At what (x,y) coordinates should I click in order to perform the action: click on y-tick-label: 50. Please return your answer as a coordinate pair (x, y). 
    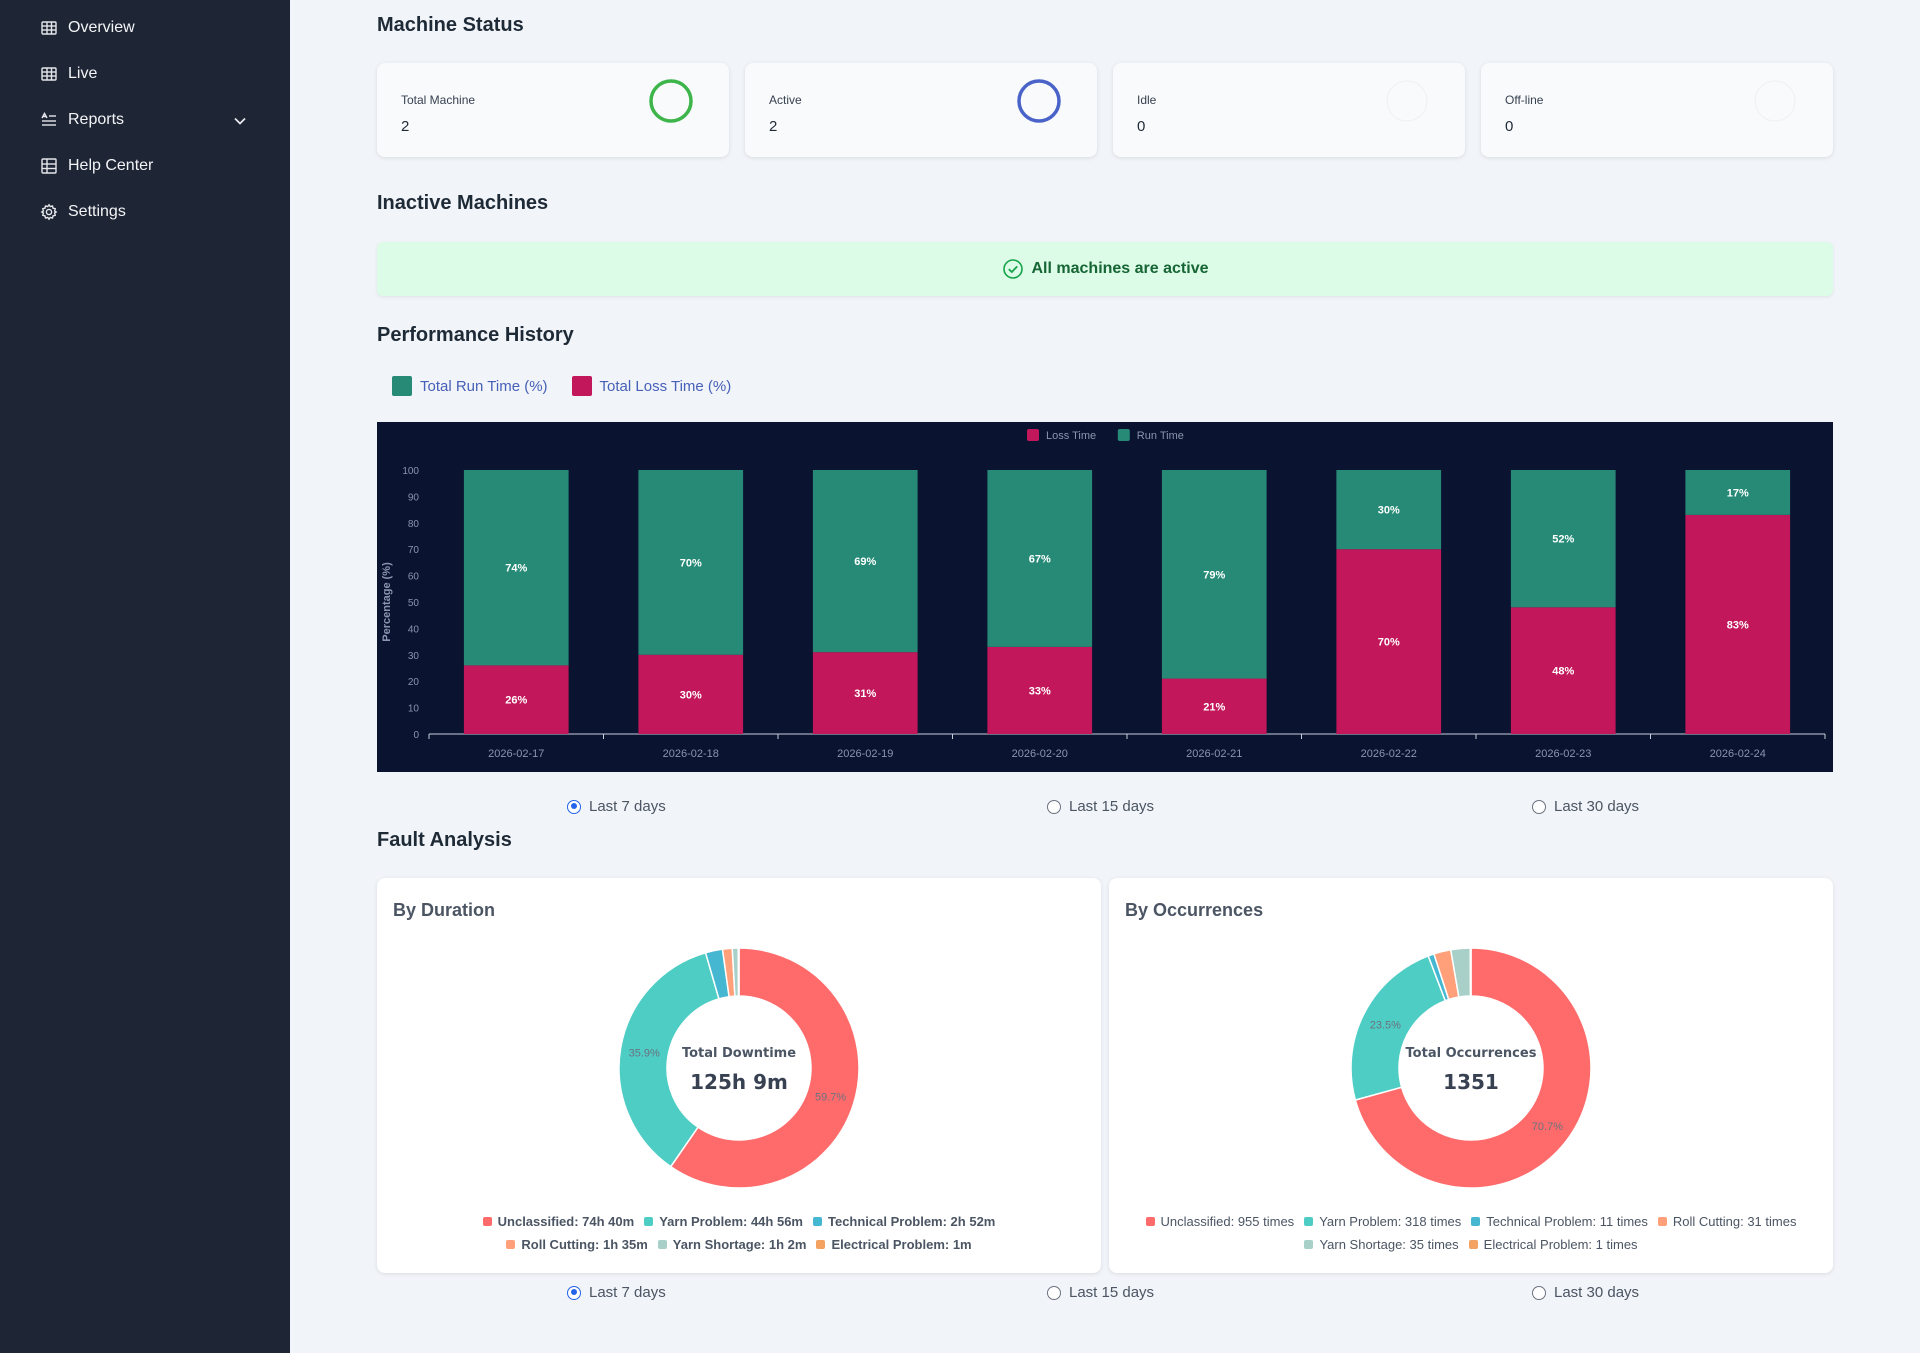
    Looking at the image, I should click on (414, 603).